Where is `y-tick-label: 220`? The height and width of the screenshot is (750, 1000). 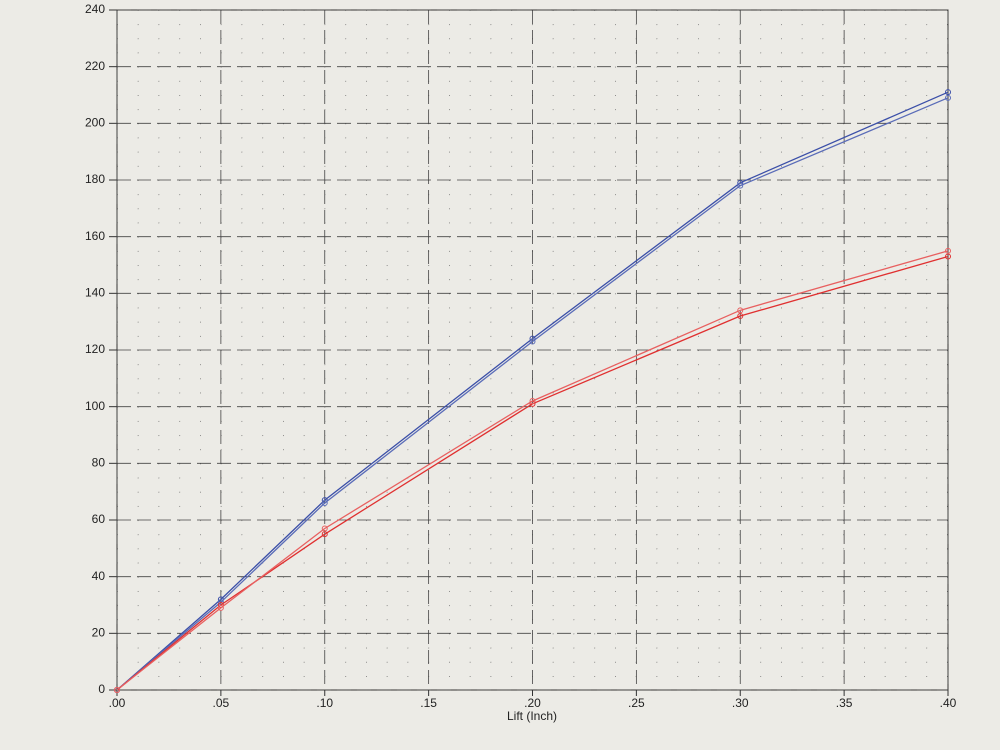 y-tick-label: 220 is located at coordinates (95, 66).